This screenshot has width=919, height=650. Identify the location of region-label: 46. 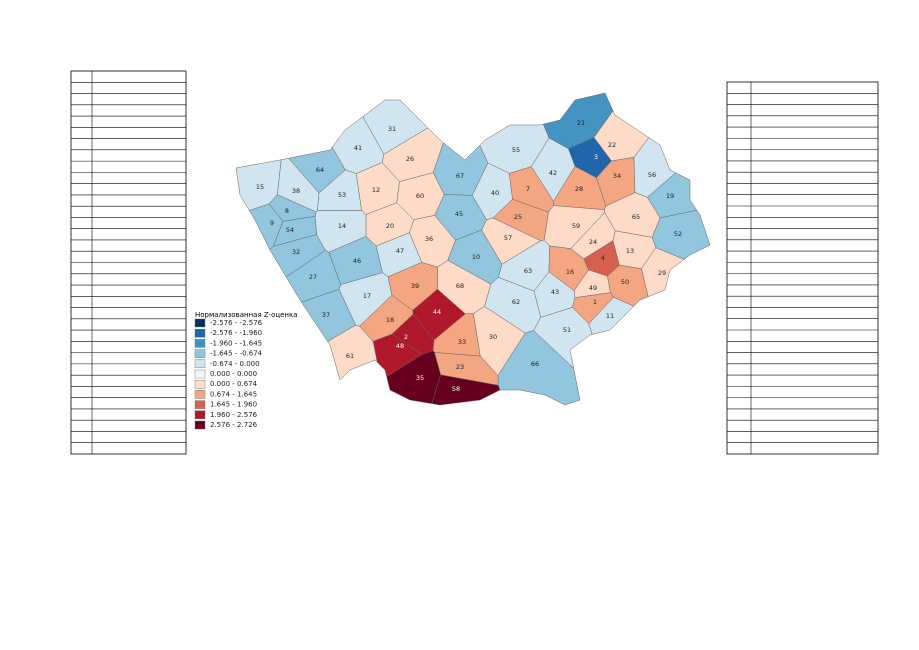
(357, 261).